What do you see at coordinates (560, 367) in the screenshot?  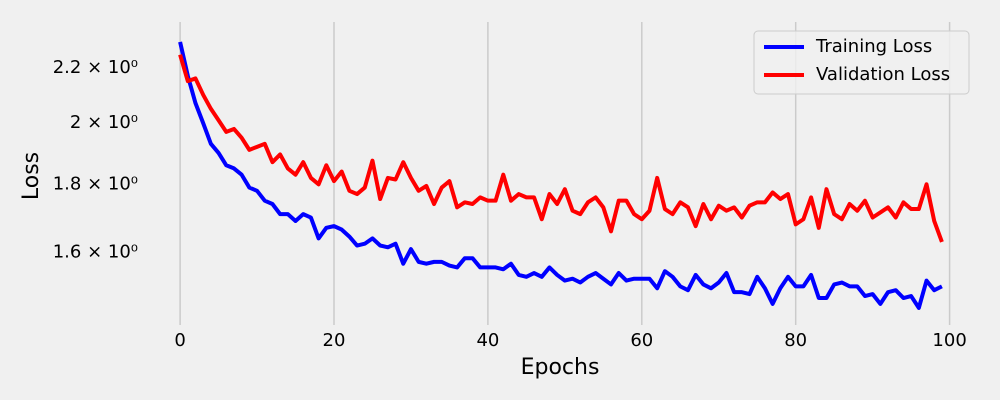 I see `x-axis-label: Epochs` at bounding box center [560, 367].